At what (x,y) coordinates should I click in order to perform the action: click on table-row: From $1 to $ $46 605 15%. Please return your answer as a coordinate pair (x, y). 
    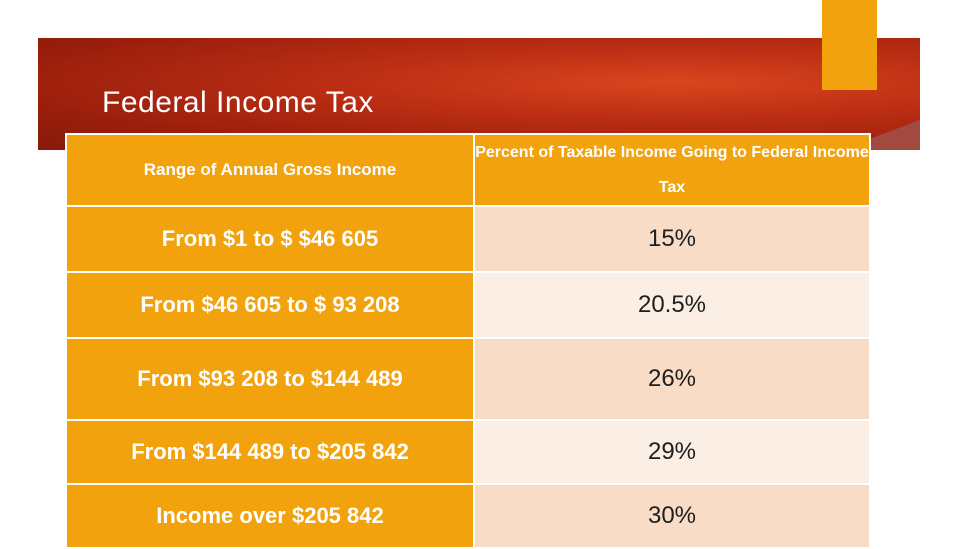
    Looking at the image, I should click on (468, 239).